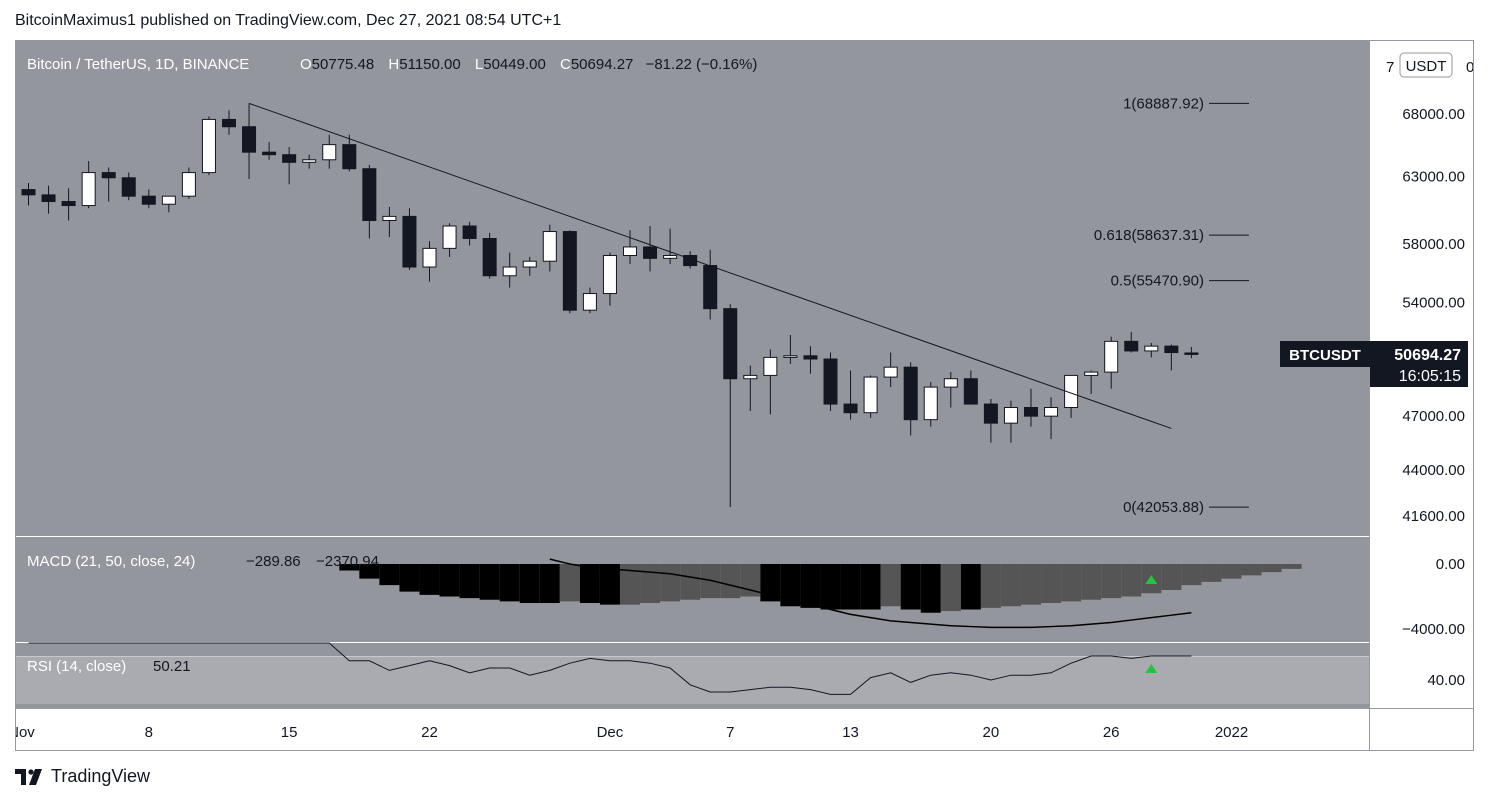  I want to click on macd-signal-line, so click(870, 593).